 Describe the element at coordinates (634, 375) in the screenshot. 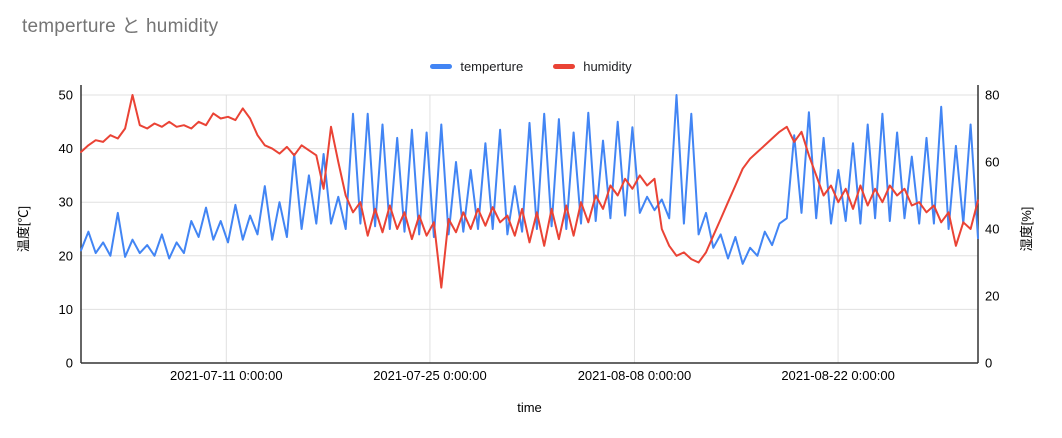

I see `x-tick-label: 2021-08-08 0:00:00` at that location.